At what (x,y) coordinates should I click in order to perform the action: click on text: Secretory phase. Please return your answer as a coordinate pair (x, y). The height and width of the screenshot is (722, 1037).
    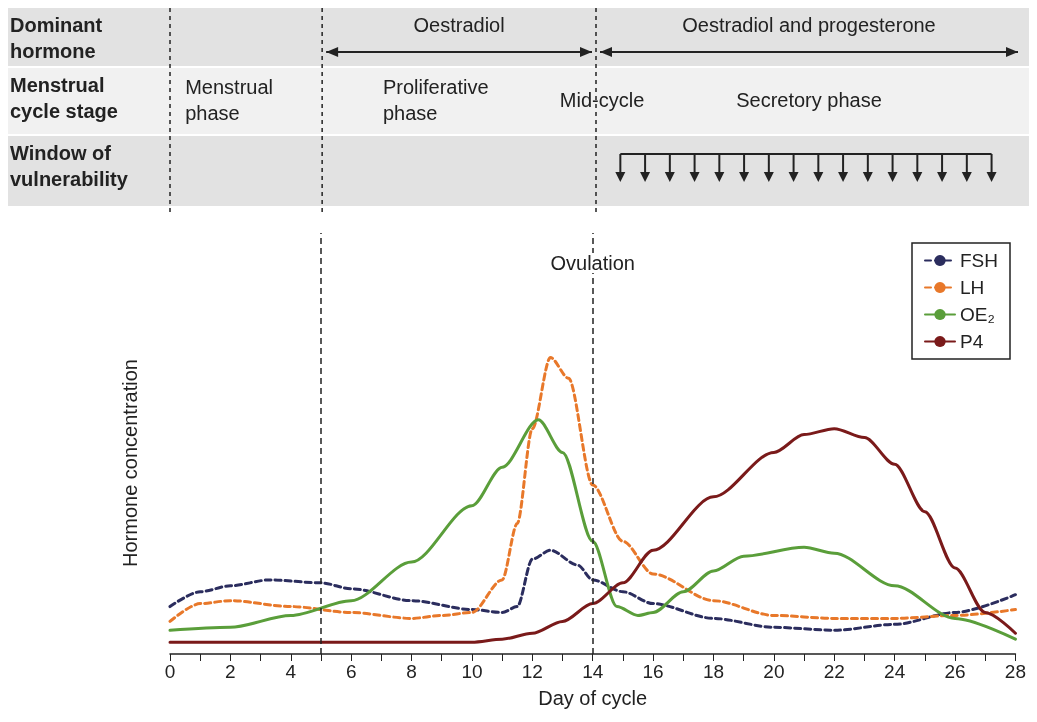
    Looking at the image, I should click on (809, 100).